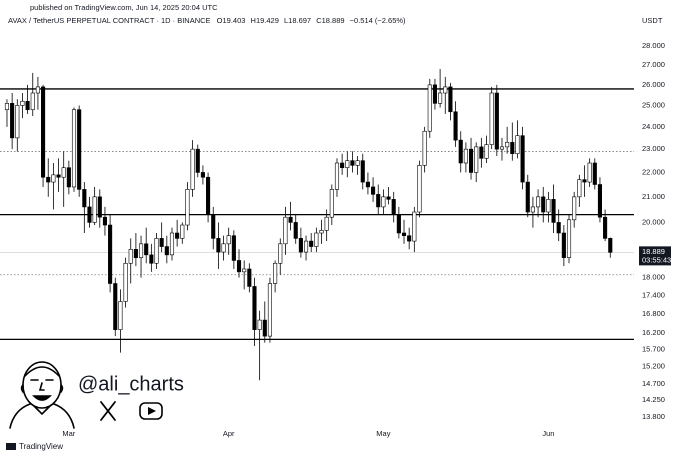 The width and height of the screenshot is (680, 460). What do you see at coordinates (653, 148) in the screenshot?
I see `y-tick-label: 23.000` at bounding box center [653, 148].